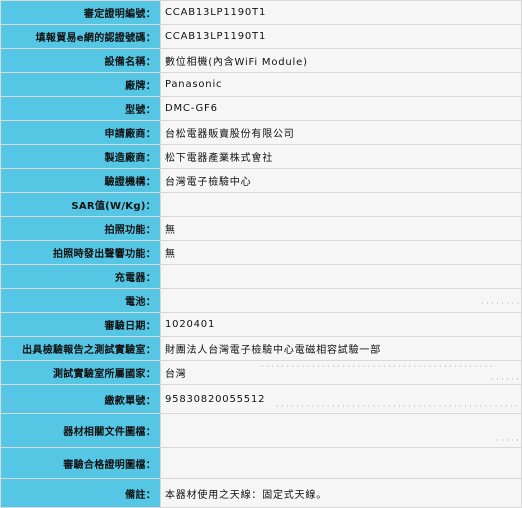  I want to click on device-docs-value: · · · · · · · · · · · · ·, so click(341, 430).